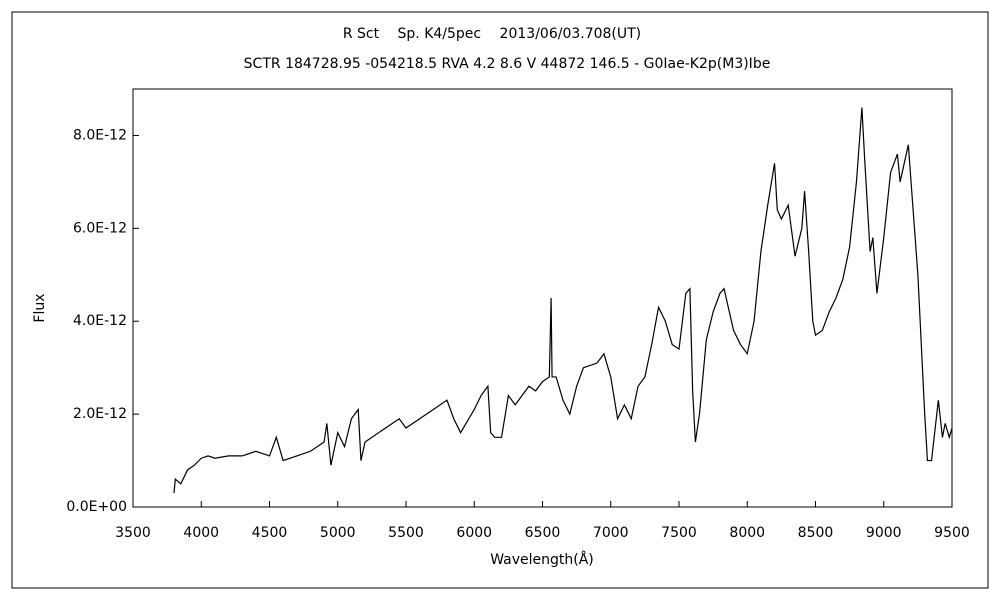 The height and width of the screenshot is (600, 1000). Describe the element at coordinates (201, 533) in the screenshot. I see `x-tick-label: 4000` at that location.